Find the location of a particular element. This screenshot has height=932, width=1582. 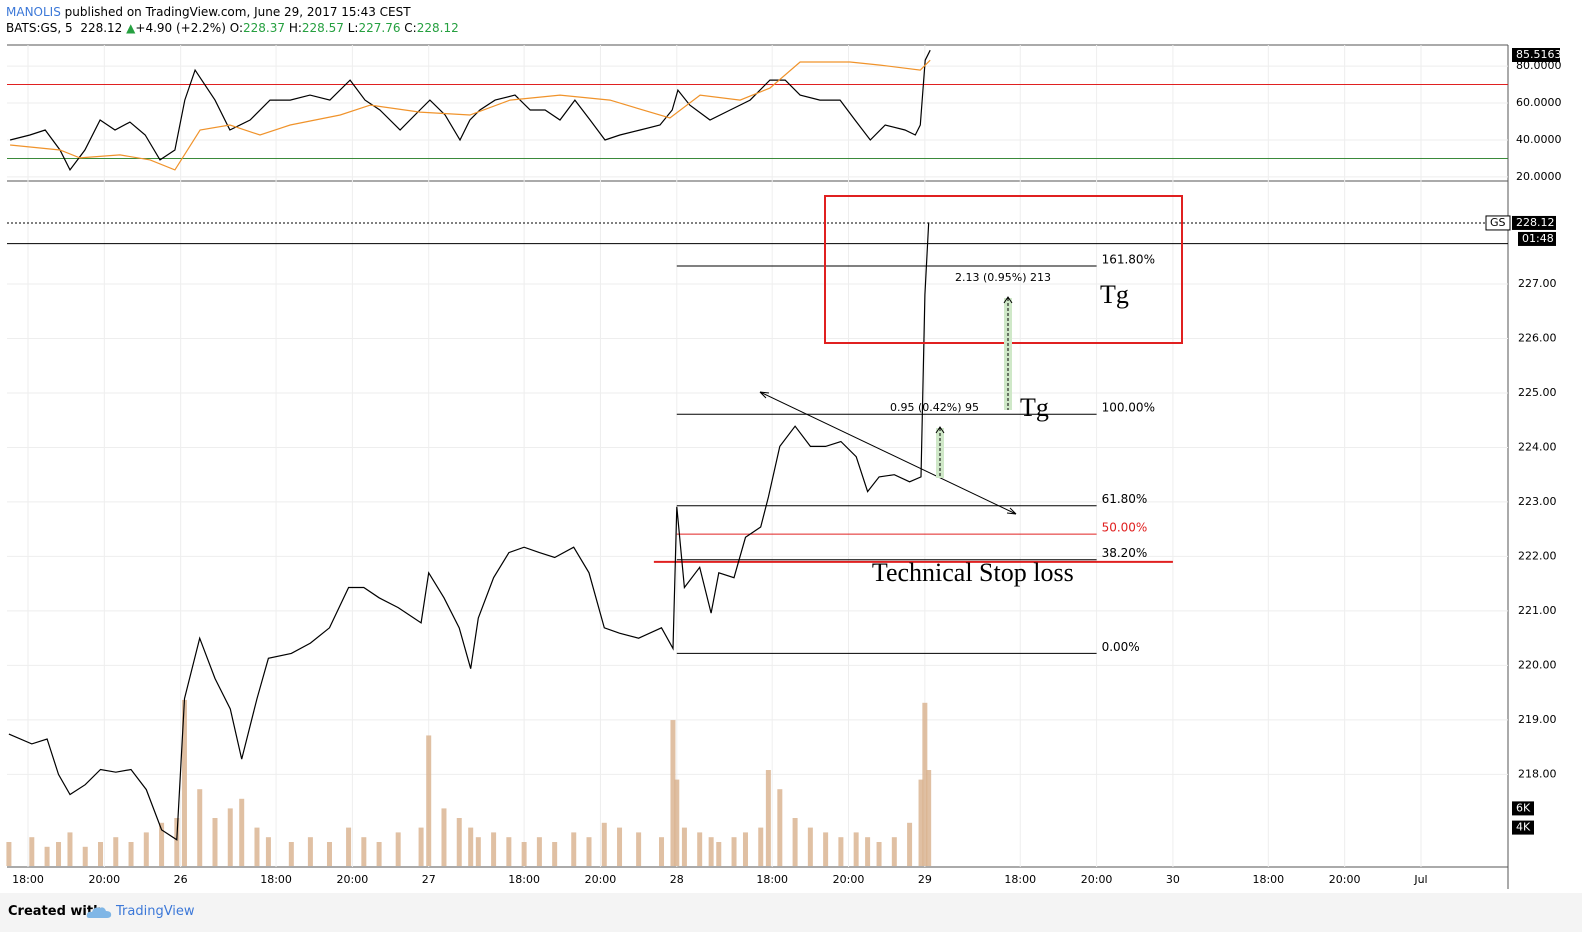

symbol-tag: GS is located at coordinates (1498, 222).